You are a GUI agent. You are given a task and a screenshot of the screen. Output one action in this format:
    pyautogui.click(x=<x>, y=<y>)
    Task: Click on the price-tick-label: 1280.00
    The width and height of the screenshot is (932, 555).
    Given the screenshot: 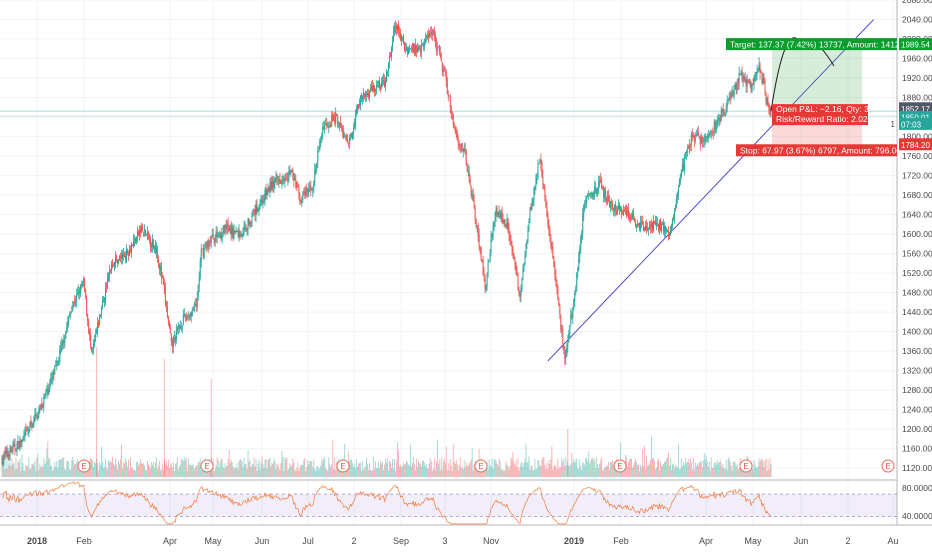 What is the action you would take?
    pyautogui.click(x=917, y=390)
    